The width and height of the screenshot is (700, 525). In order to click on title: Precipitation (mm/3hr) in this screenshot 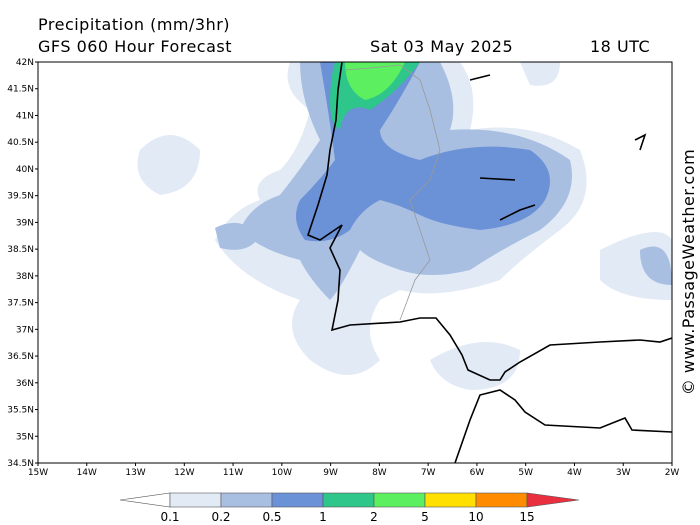, I will do `click(134, 24)`.